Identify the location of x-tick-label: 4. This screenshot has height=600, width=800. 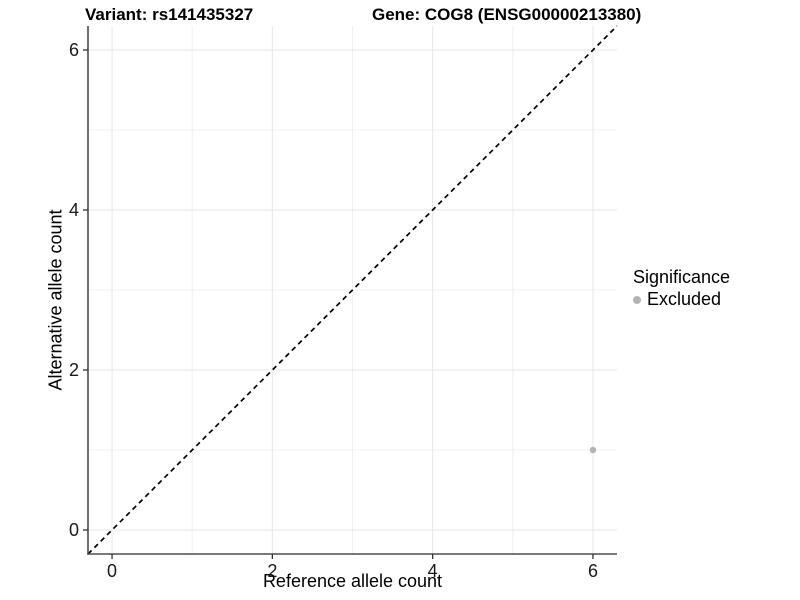
(433, 571).